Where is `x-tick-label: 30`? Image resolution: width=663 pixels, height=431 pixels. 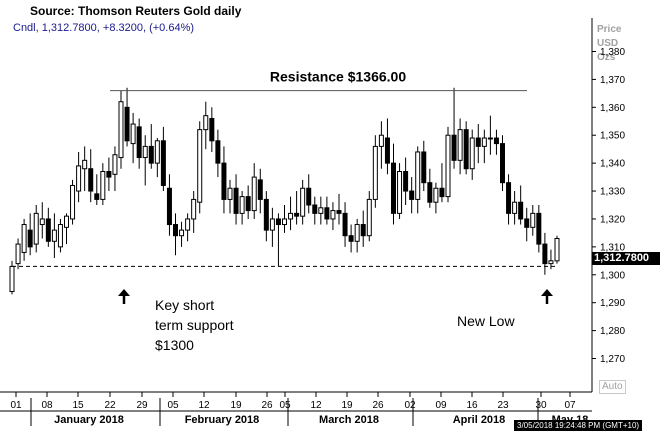
x-tick-label: 30 is located at coordinates (541, 405).